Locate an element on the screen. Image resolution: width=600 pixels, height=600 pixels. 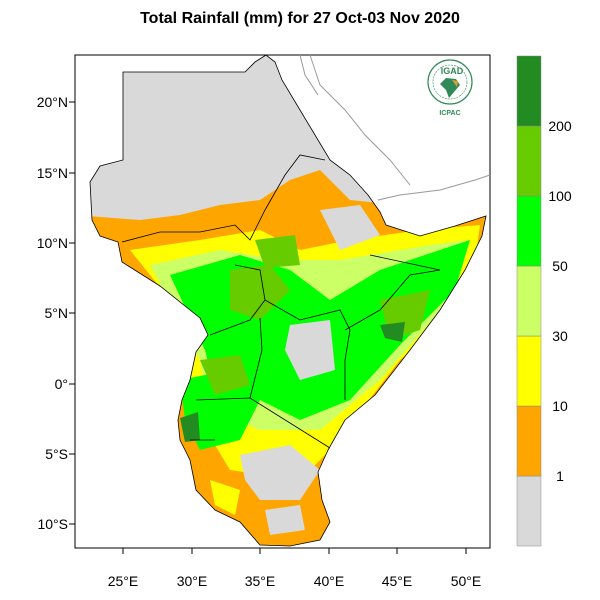
colorbar-label: 200 is located at coordinates (560, 126).